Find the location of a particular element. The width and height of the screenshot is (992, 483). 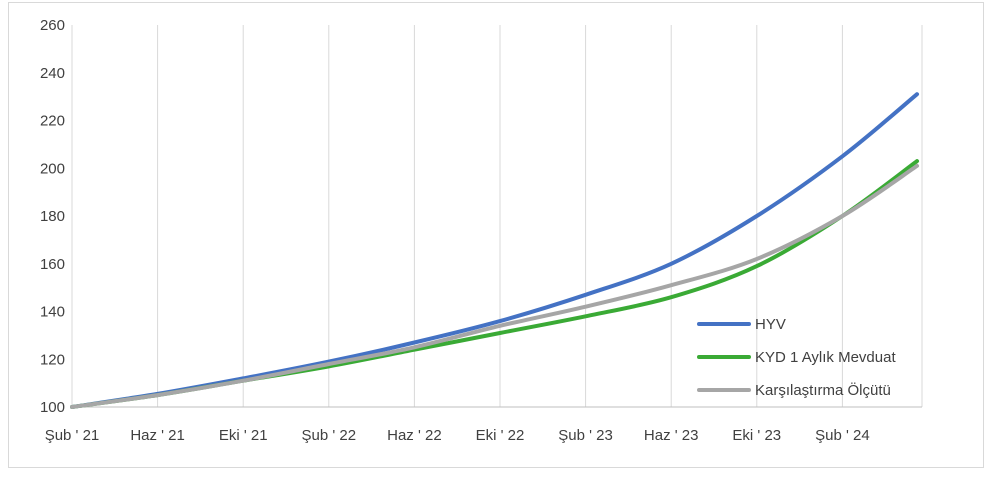

x-tick-label: Şub ' 22 is located at coordinates (329, 435).